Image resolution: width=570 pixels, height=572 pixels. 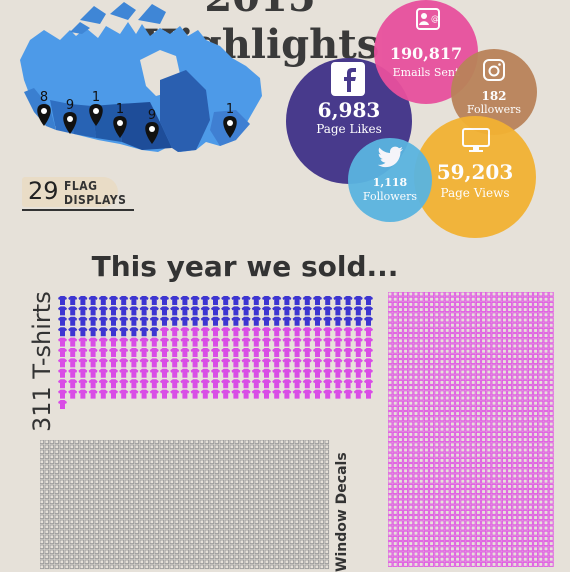 What do you see at coordinates (43, 191) in the screenshot?
I see `flag-count: 29` at bounding box center [43, 191].